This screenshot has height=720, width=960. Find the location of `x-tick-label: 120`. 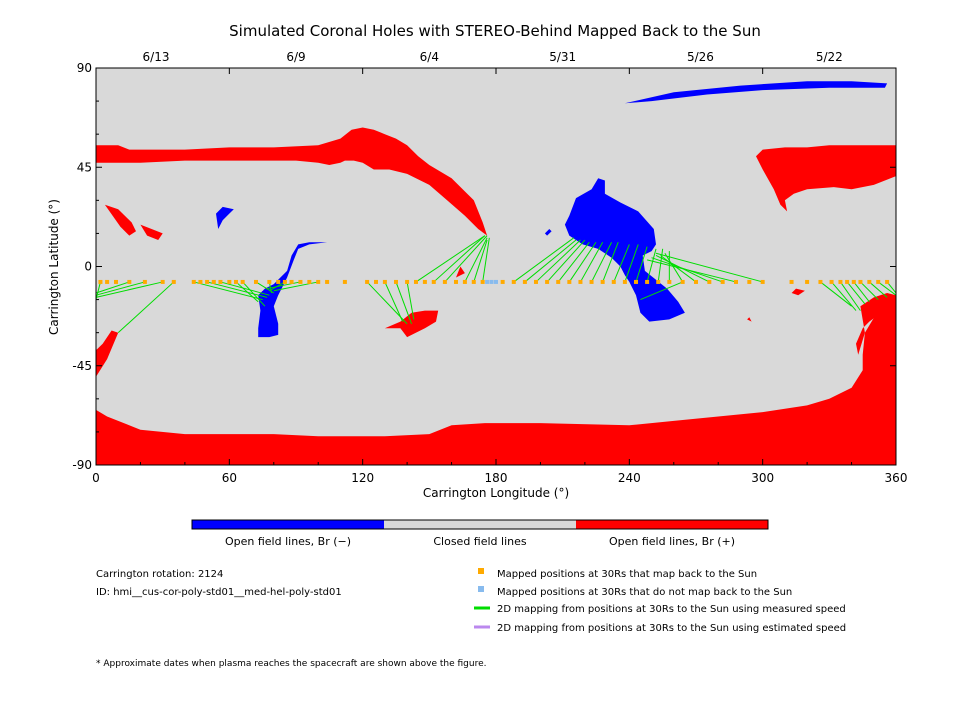

x-tick-label: 120 is located at coordinates (362, 478).